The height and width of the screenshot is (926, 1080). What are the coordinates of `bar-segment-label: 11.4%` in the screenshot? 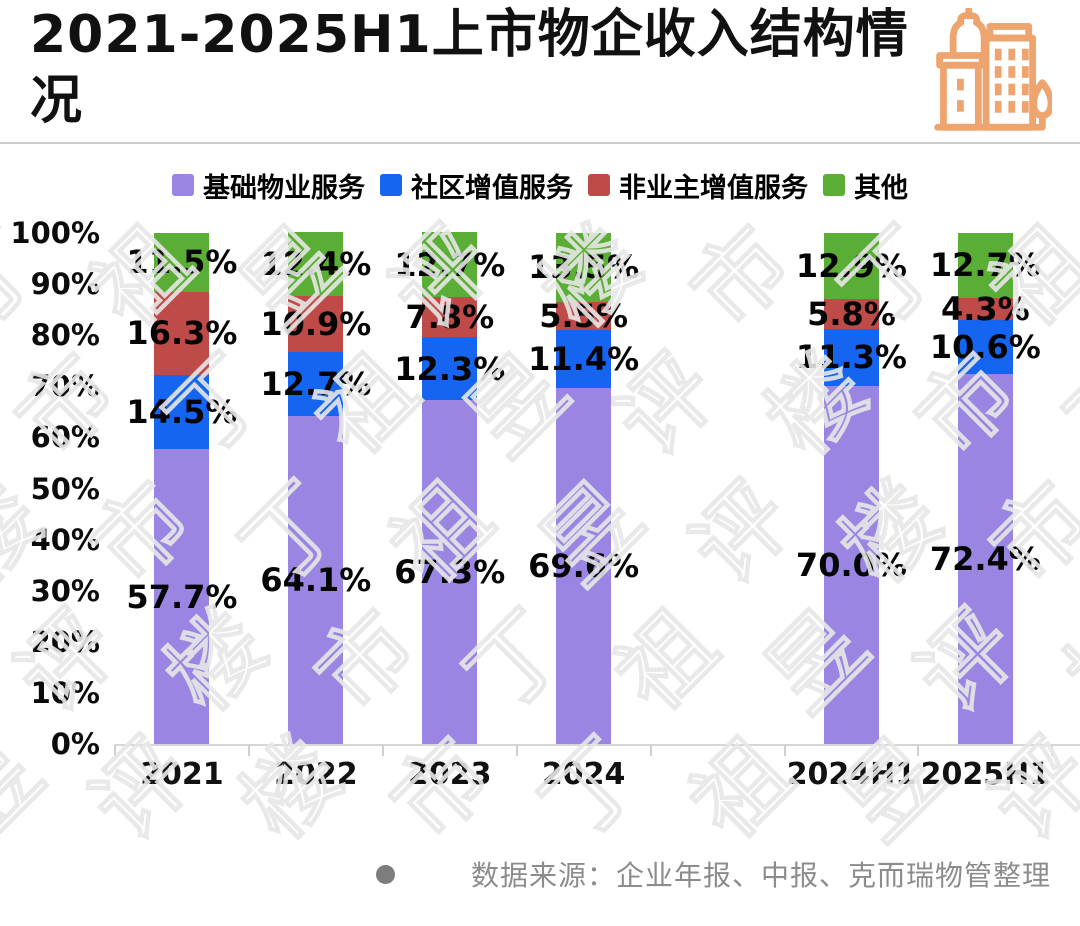 It's located at (584, 359).